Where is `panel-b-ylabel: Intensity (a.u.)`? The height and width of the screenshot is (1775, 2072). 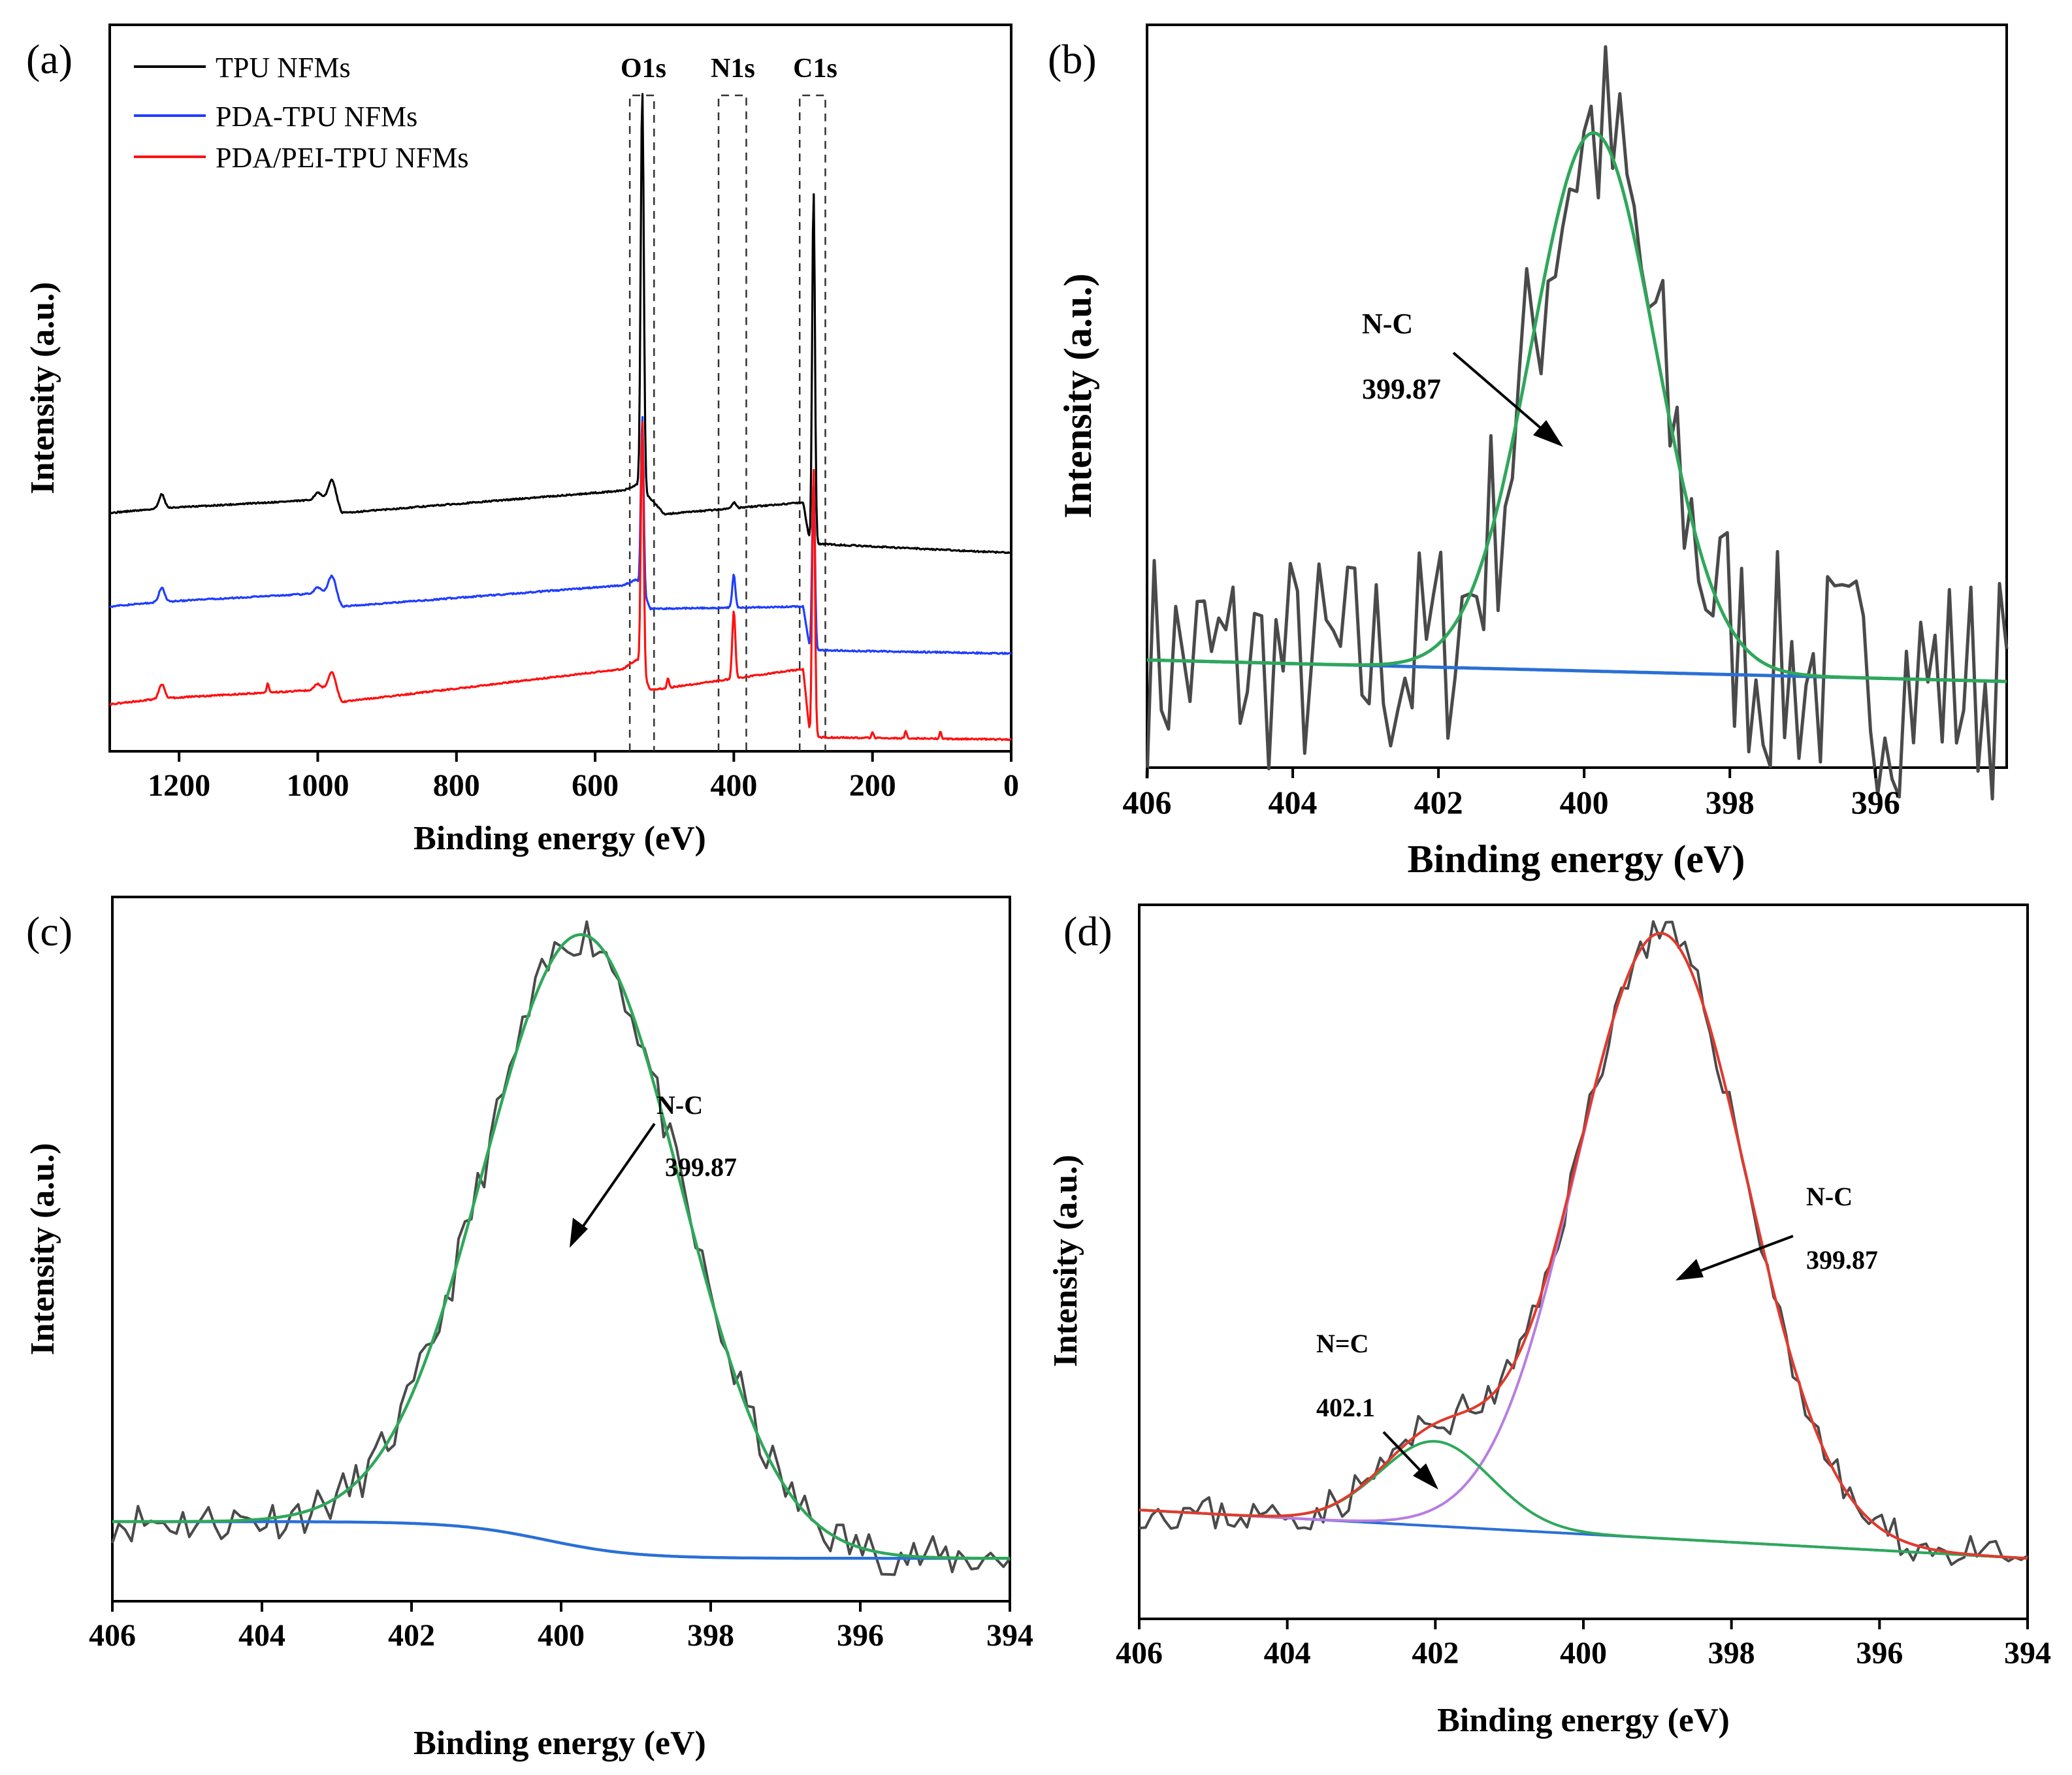
panel-b-ylabel: Intensity (a.u.) is located at coordinates (1077, 395).